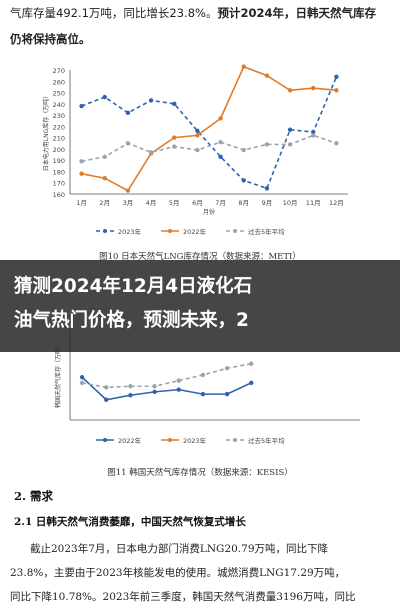 The width and height of the screenshot is (400, 615). What do you see at coordinates (130, 231) in the screenshot?
I see `legend-label-0: 2023年` at bounding box center [130, 231].